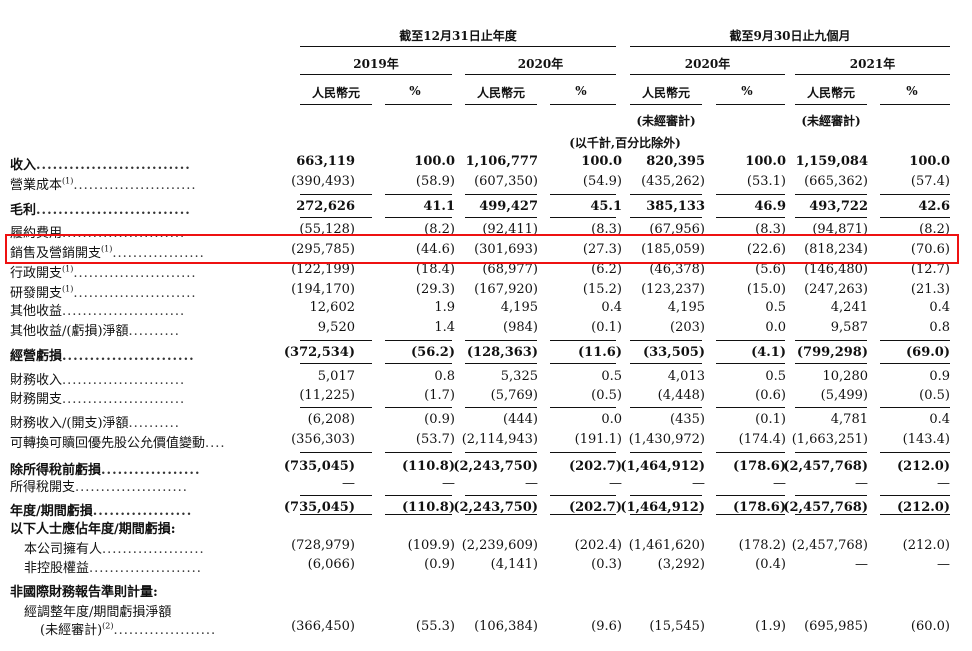 This screenshot has width=972, height=651. What do you see at coordinates (519, 376) in the screenshot?
I see `cell-value: 5,325` at bounding box center [519, 376].